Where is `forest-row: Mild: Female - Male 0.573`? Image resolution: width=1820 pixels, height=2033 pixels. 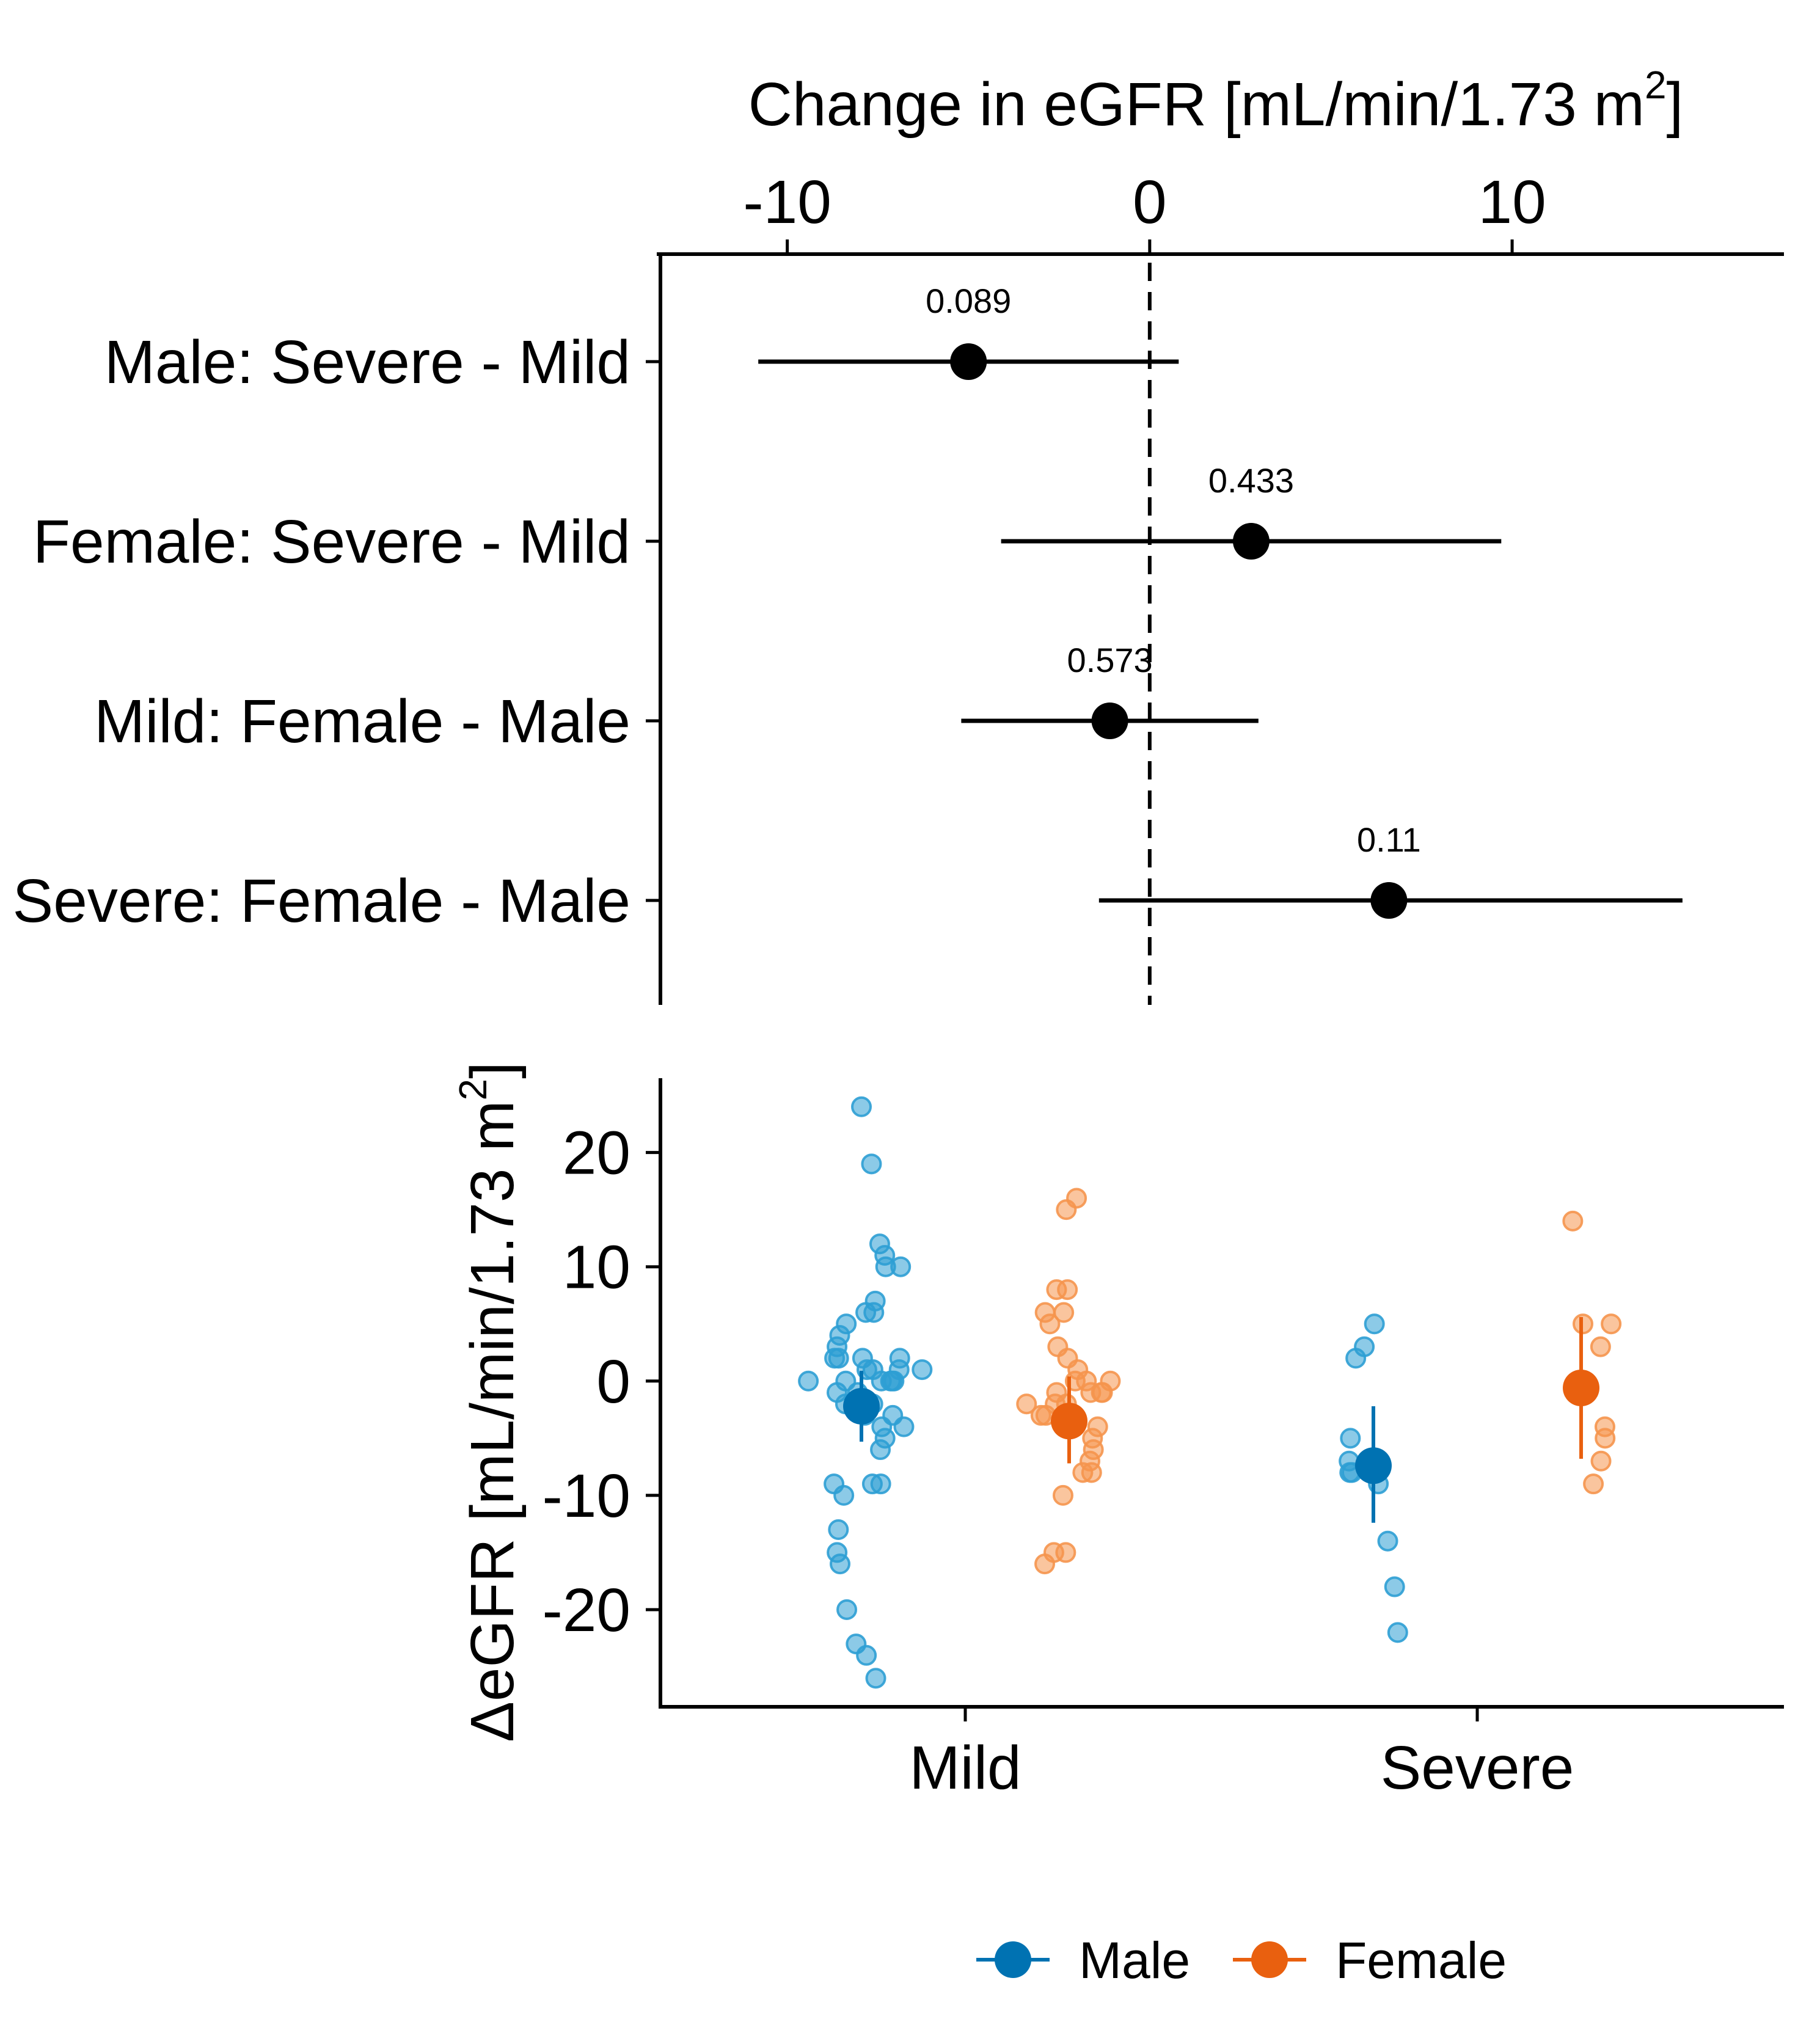
forest-row: Mild: Female - Male 0.573 is located at coordinates (676, 698).